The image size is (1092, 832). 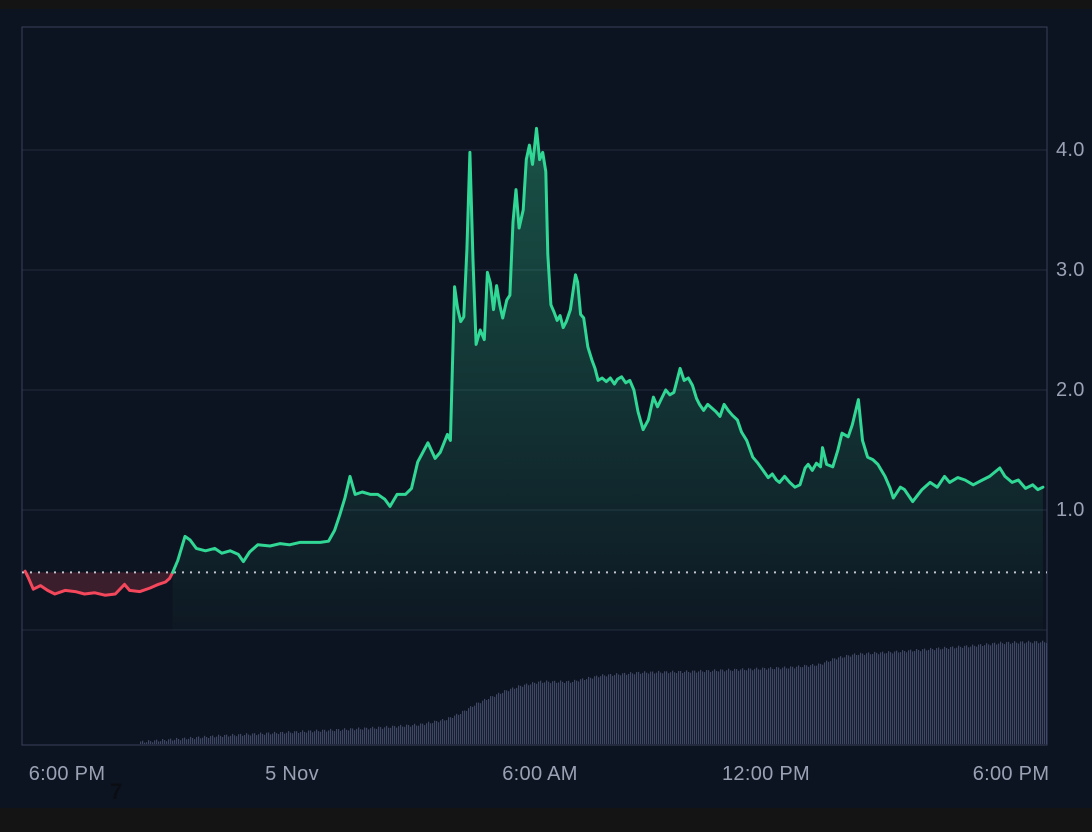 I want to click on bottom-black-strip, so click(x=546, y=820).